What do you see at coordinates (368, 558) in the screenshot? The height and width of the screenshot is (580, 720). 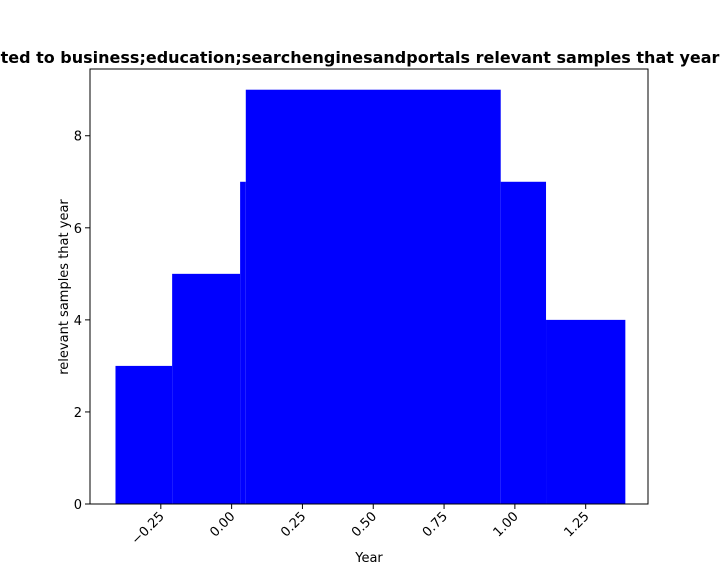 I see `x-axis-label: Year` at bounding box center [368, 558].